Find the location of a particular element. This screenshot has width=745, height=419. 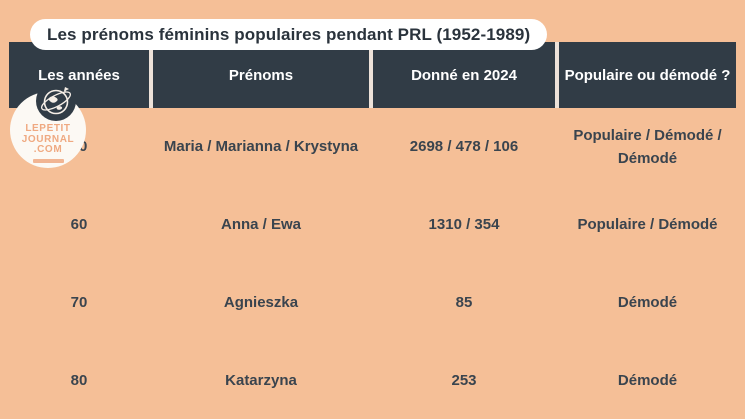

logo-wordmark: LEPETIT JOURNAL .COM is located at coordinates (48, 139).